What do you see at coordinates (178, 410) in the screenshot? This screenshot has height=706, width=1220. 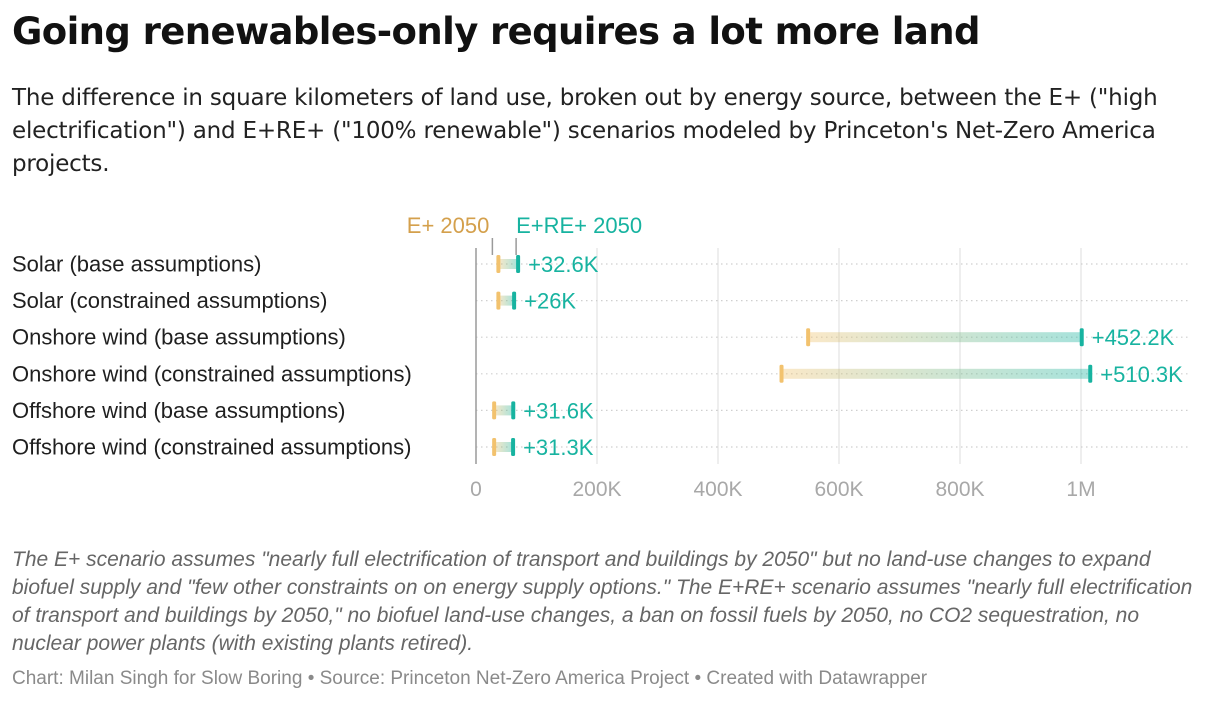 I see `category-label: Offshore wind (base assumptions)` at bounding box center [178, 410].